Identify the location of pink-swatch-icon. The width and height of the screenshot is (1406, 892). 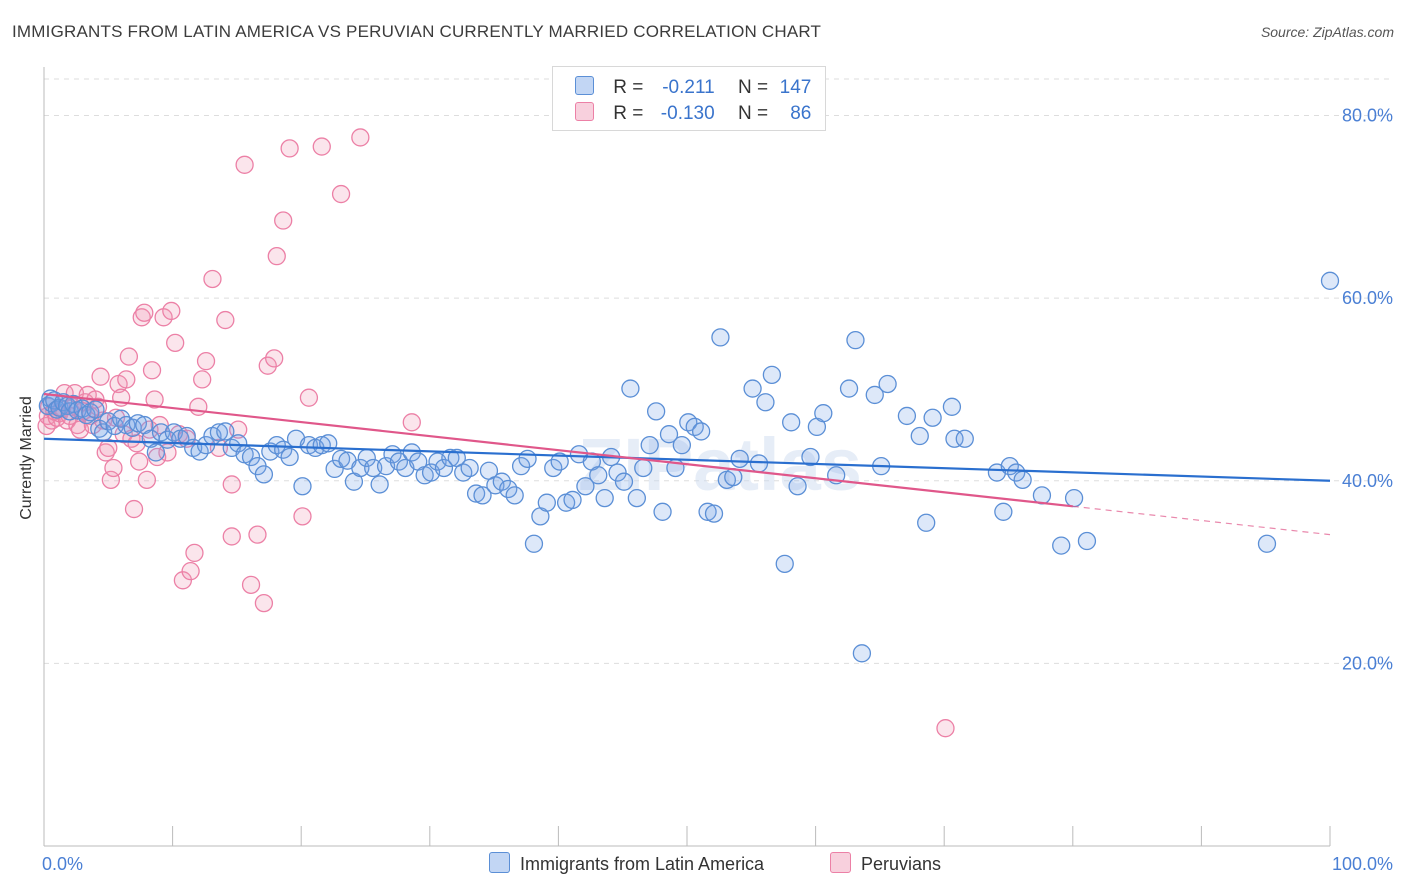
(584, 111).